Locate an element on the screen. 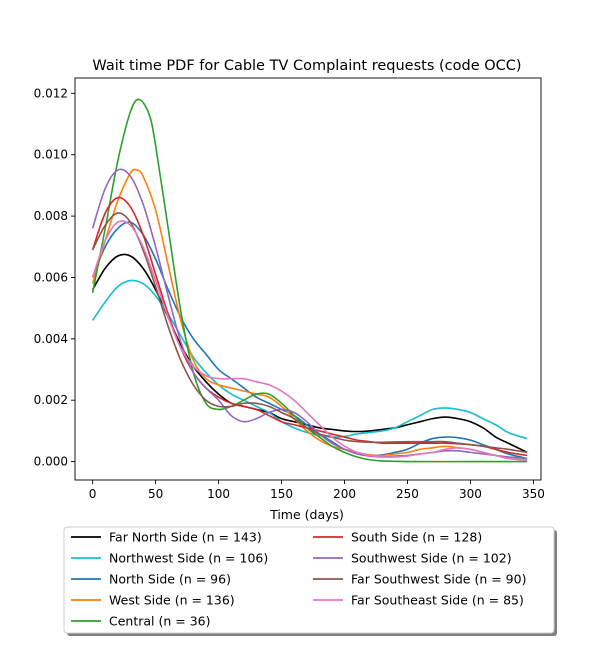 This screenshot has width=600, height=654. x-tick-label: 300 is located at coordinates (470, 494).